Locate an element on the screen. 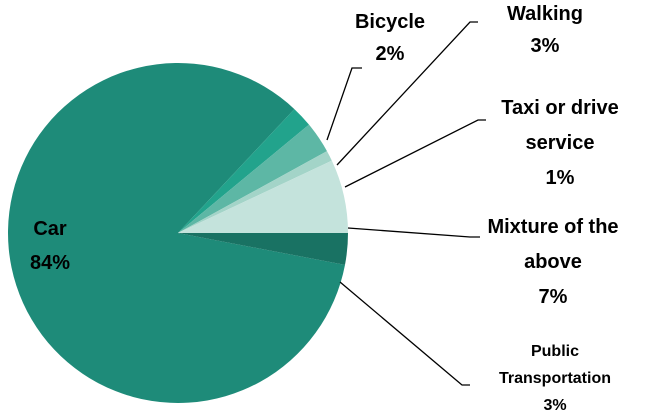  value-label: 84% is located at coordinates (50, 263).